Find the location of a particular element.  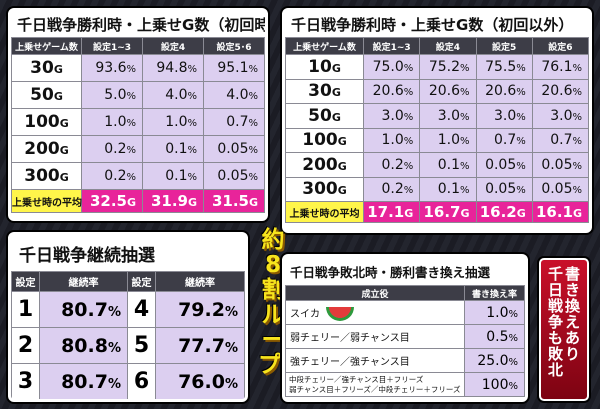

role-cell: 弱チェリー／弱チャンス目 is located at coordinates (375, 336).